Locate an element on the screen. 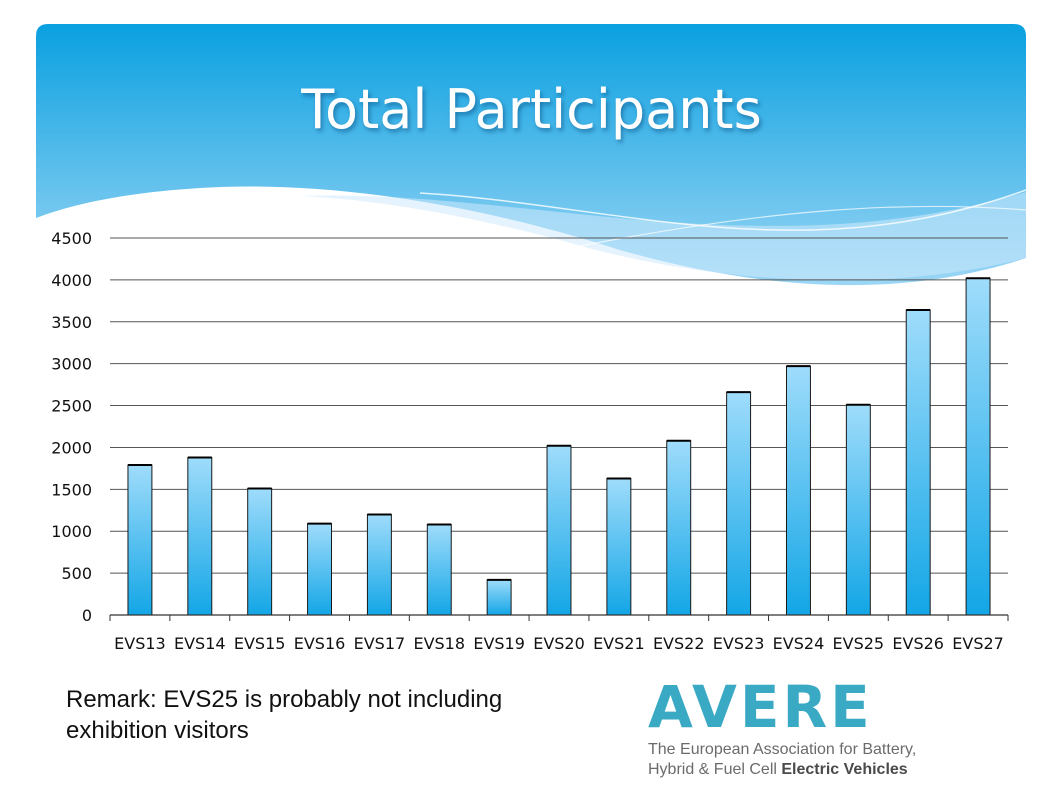 The height and width of the screenshot is (792, 1063). logo-tagline-2: Hybrid & Fuel Cell Electric Vehicles is located at coordinates (798, 770).